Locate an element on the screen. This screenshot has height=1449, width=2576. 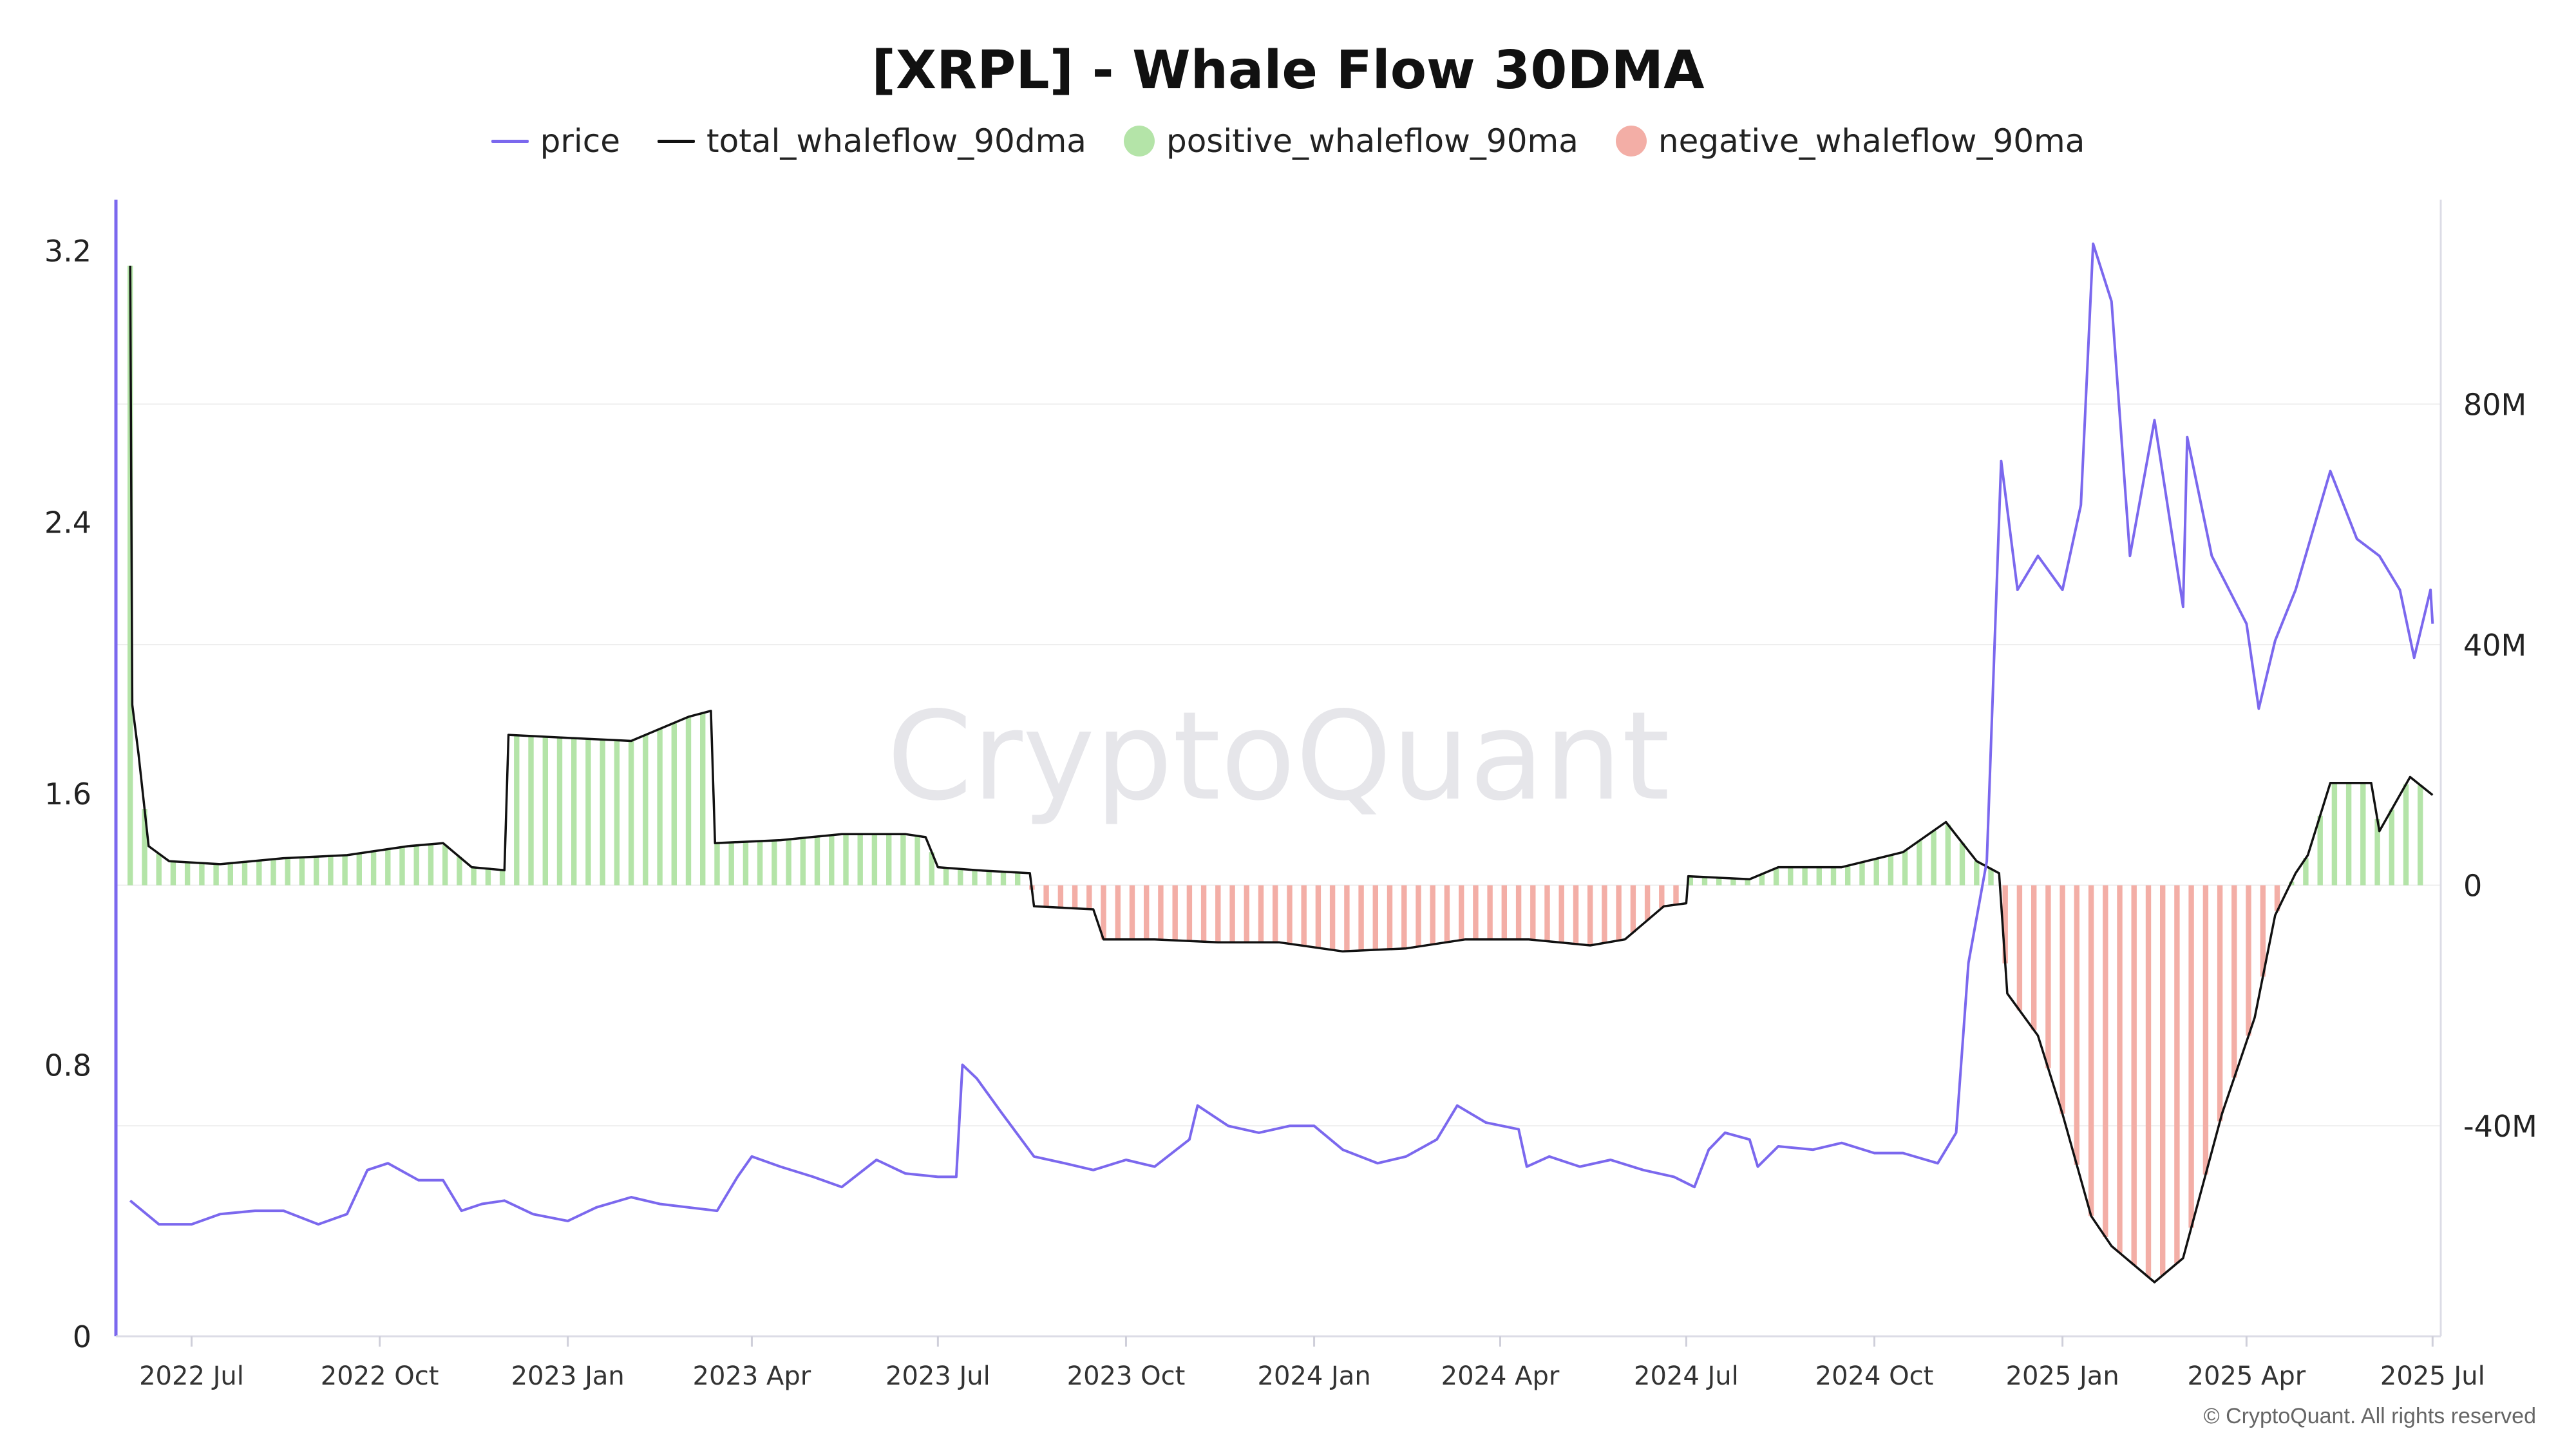
y-left-tick-label: 0.8 is located at coordinates (67, 1065).